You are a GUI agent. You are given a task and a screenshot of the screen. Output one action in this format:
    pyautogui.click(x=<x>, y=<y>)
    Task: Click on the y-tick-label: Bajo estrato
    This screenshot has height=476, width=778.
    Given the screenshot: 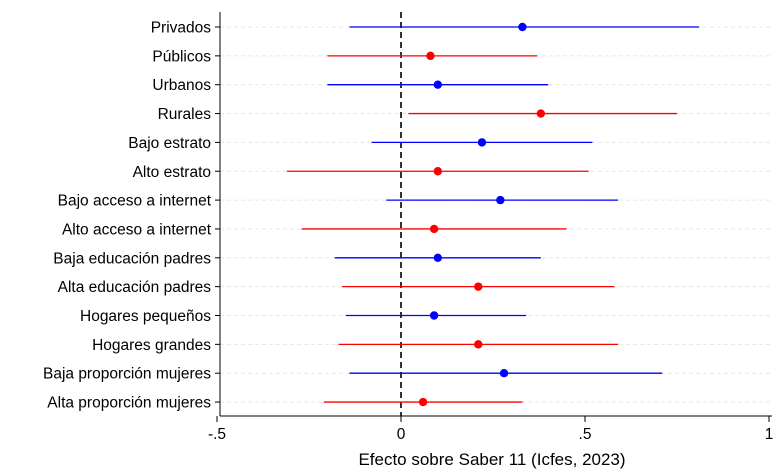 What is the action you would take?
    pyautogui.click(x=169, y=143)
    